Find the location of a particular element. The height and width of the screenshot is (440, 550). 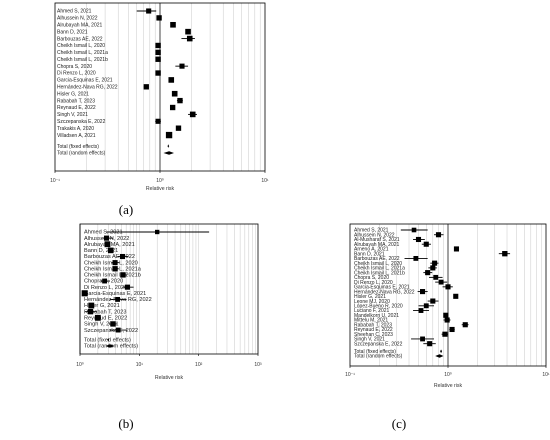

panel-caption-b: (b) is located at coordinates (125, 423).